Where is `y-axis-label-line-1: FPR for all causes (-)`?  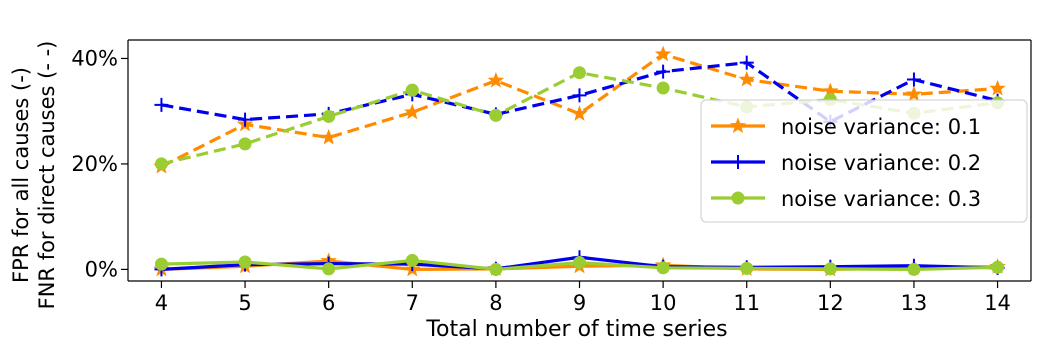 y-axis-label-line-1: FPR for all causes (-) is located at coordinates (21, 175).